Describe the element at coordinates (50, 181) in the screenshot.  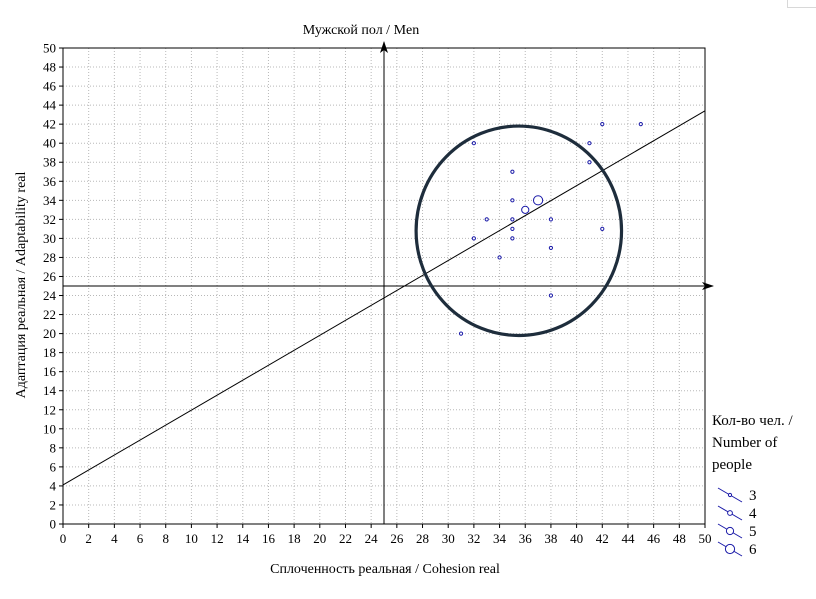
I see `y-tick-label: 36` at that location.